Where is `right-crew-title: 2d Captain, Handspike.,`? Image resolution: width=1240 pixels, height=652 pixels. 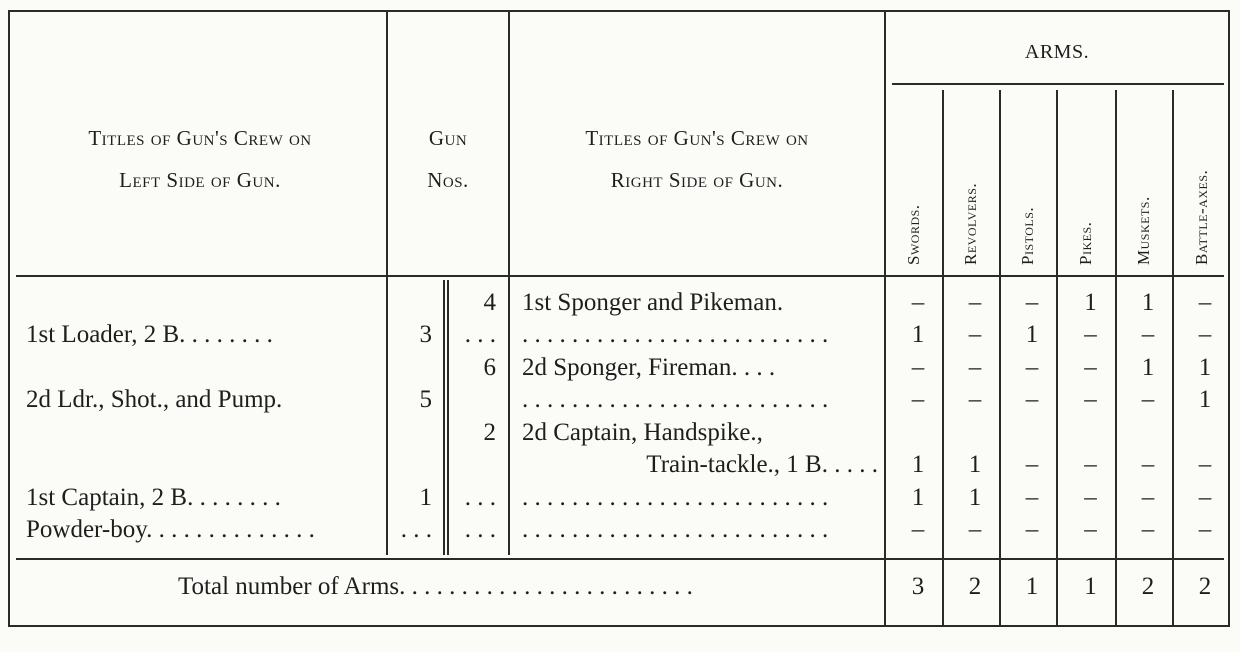 right-crew-title: 2d Captain, Handspike., is located at coordinates (642, 432).